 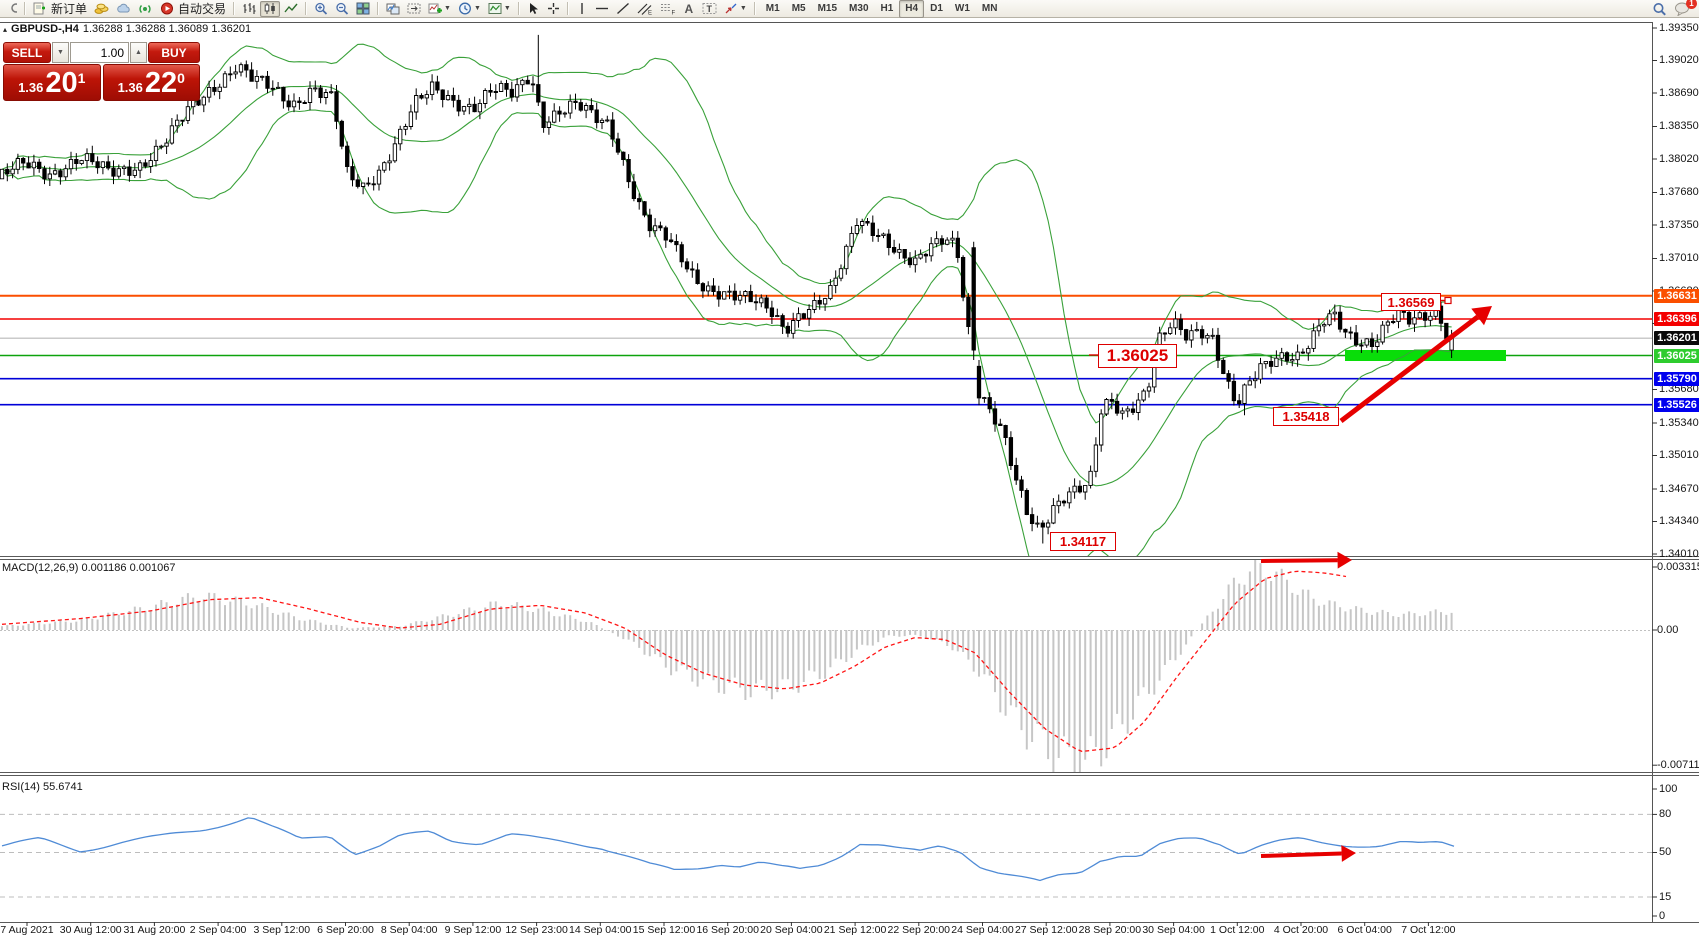 I want to click on arrows-tool-button: ▼, so click(x=735, y=9).